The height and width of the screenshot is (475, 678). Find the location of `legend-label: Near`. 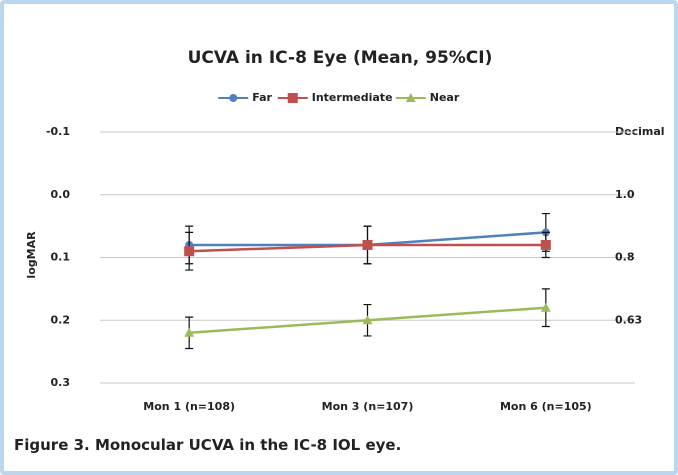

legend-label: Near is located at coordinates (445, 97).